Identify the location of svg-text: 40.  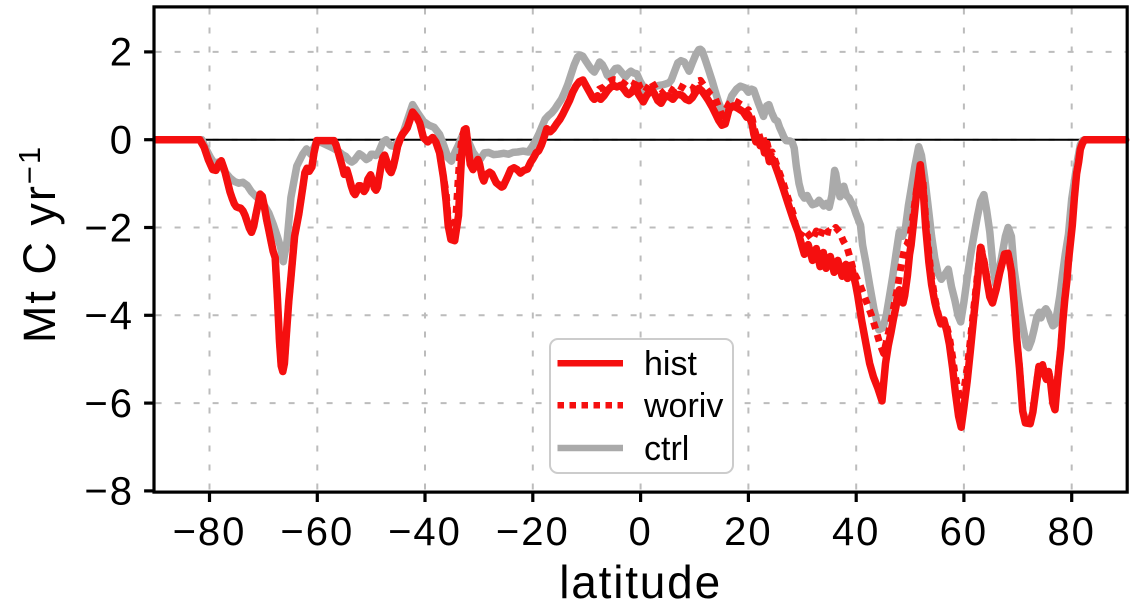
(856, 532).